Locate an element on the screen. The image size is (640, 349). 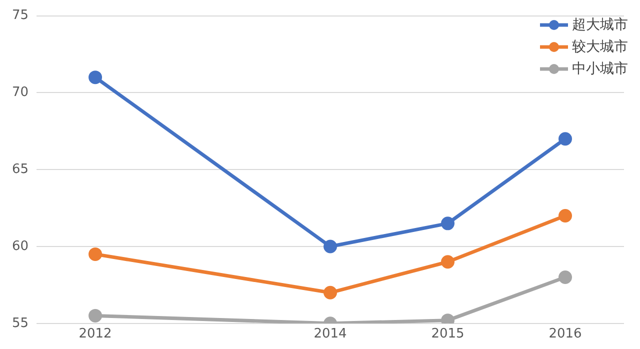
legend-label: 较大城市 is located at coordinates (600, 47).